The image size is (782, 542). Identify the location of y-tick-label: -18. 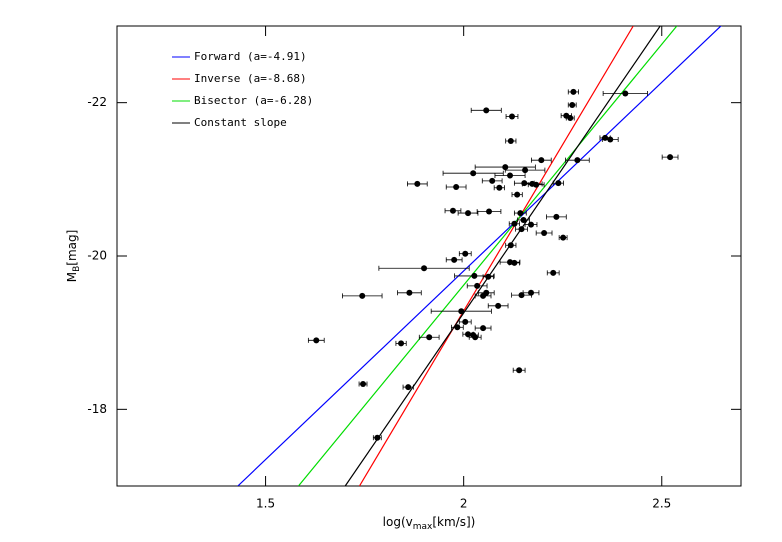
(97, 409).